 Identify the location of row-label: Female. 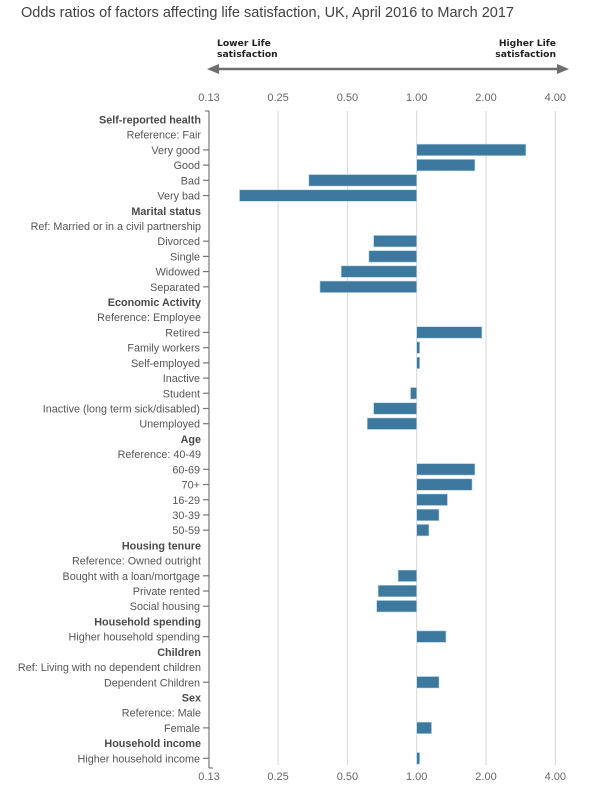
(182, 729).